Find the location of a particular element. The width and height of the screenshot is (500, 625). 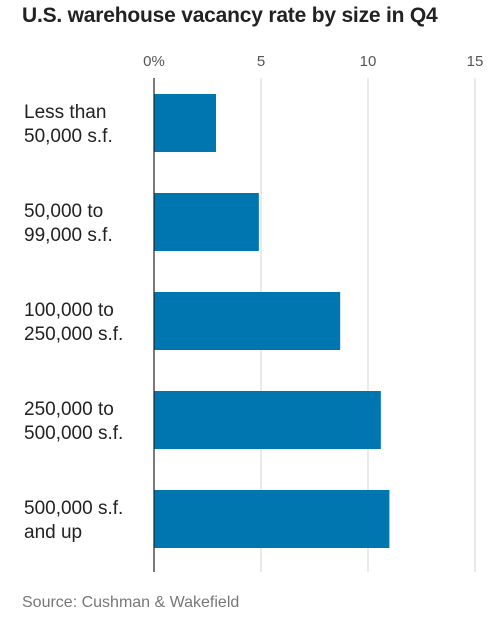

x-tick-label: 15 is located at coordinates (475, 61).